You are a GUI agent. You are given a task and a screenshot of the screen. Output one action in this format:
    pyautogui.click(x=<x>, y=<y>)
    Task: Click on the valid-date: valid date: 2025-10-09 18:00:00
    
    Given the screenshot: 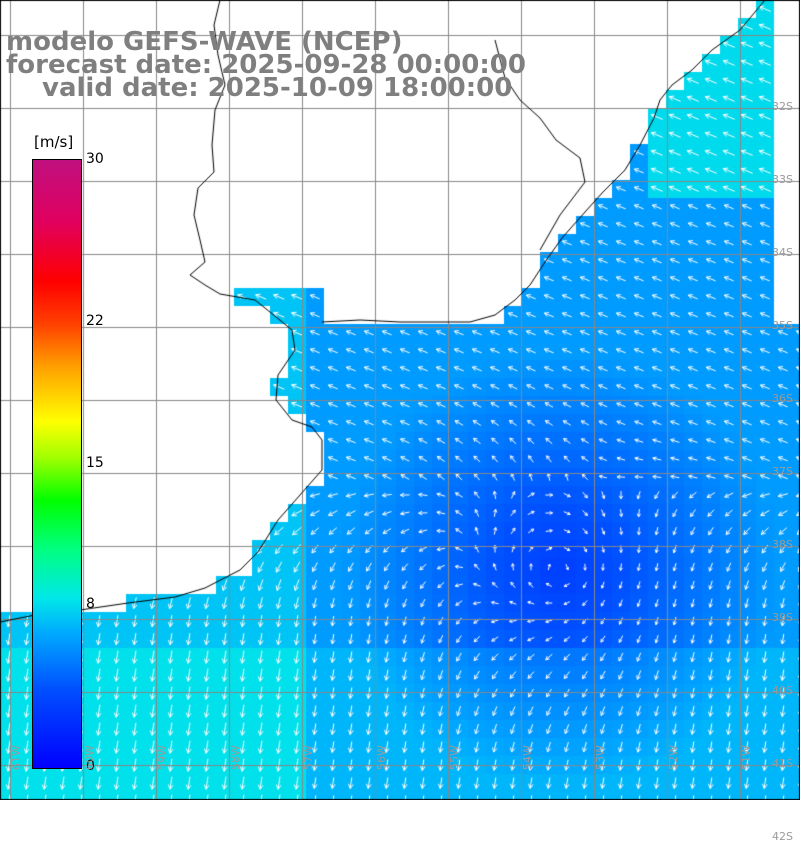 What is the action you would take?
    pyautogui.click(x=277, y=88)
    